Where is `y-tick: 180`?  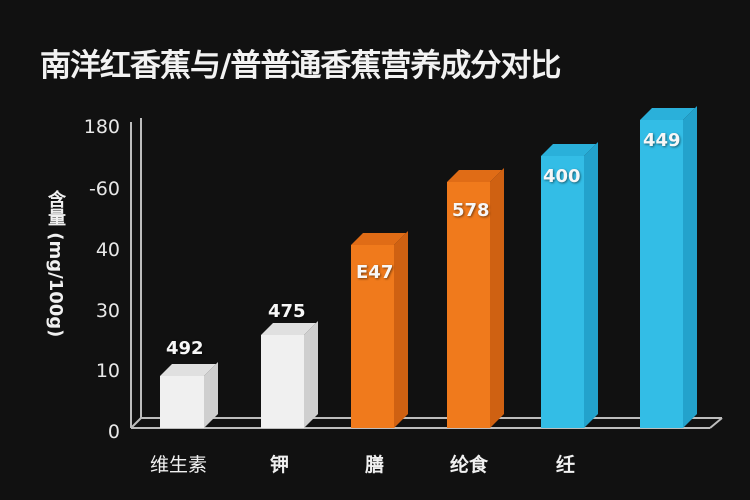
y-tick: 180 is located at coordinates (101, 127).